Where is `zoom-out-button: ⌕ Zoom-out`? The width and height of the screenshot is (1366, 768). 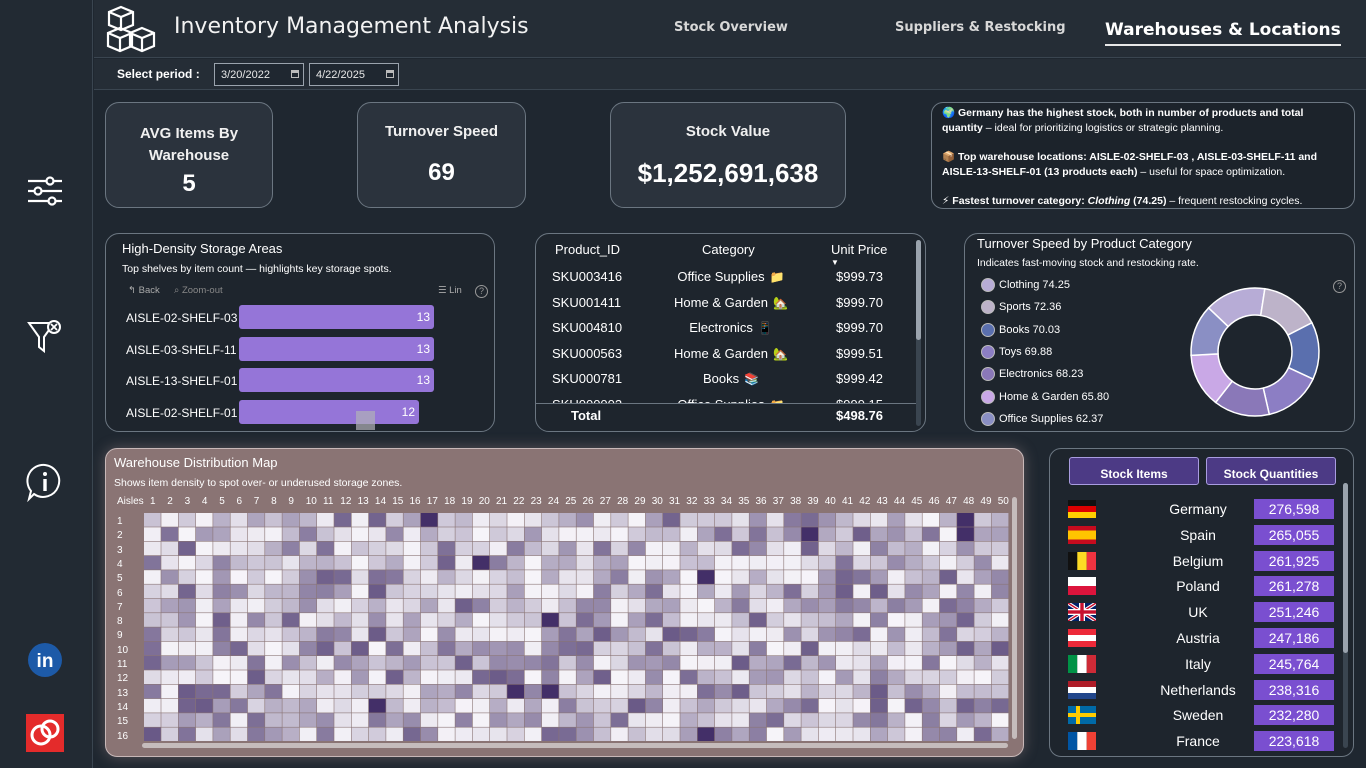
zoom-out-button: ⌕ Zoom-out is located at coordinates (198, 290).